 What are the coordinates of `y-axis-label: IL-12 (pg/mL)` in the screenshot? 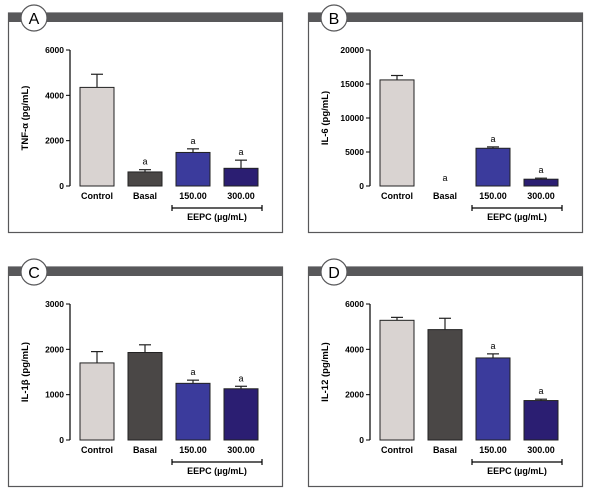 It's located at (325, 372).